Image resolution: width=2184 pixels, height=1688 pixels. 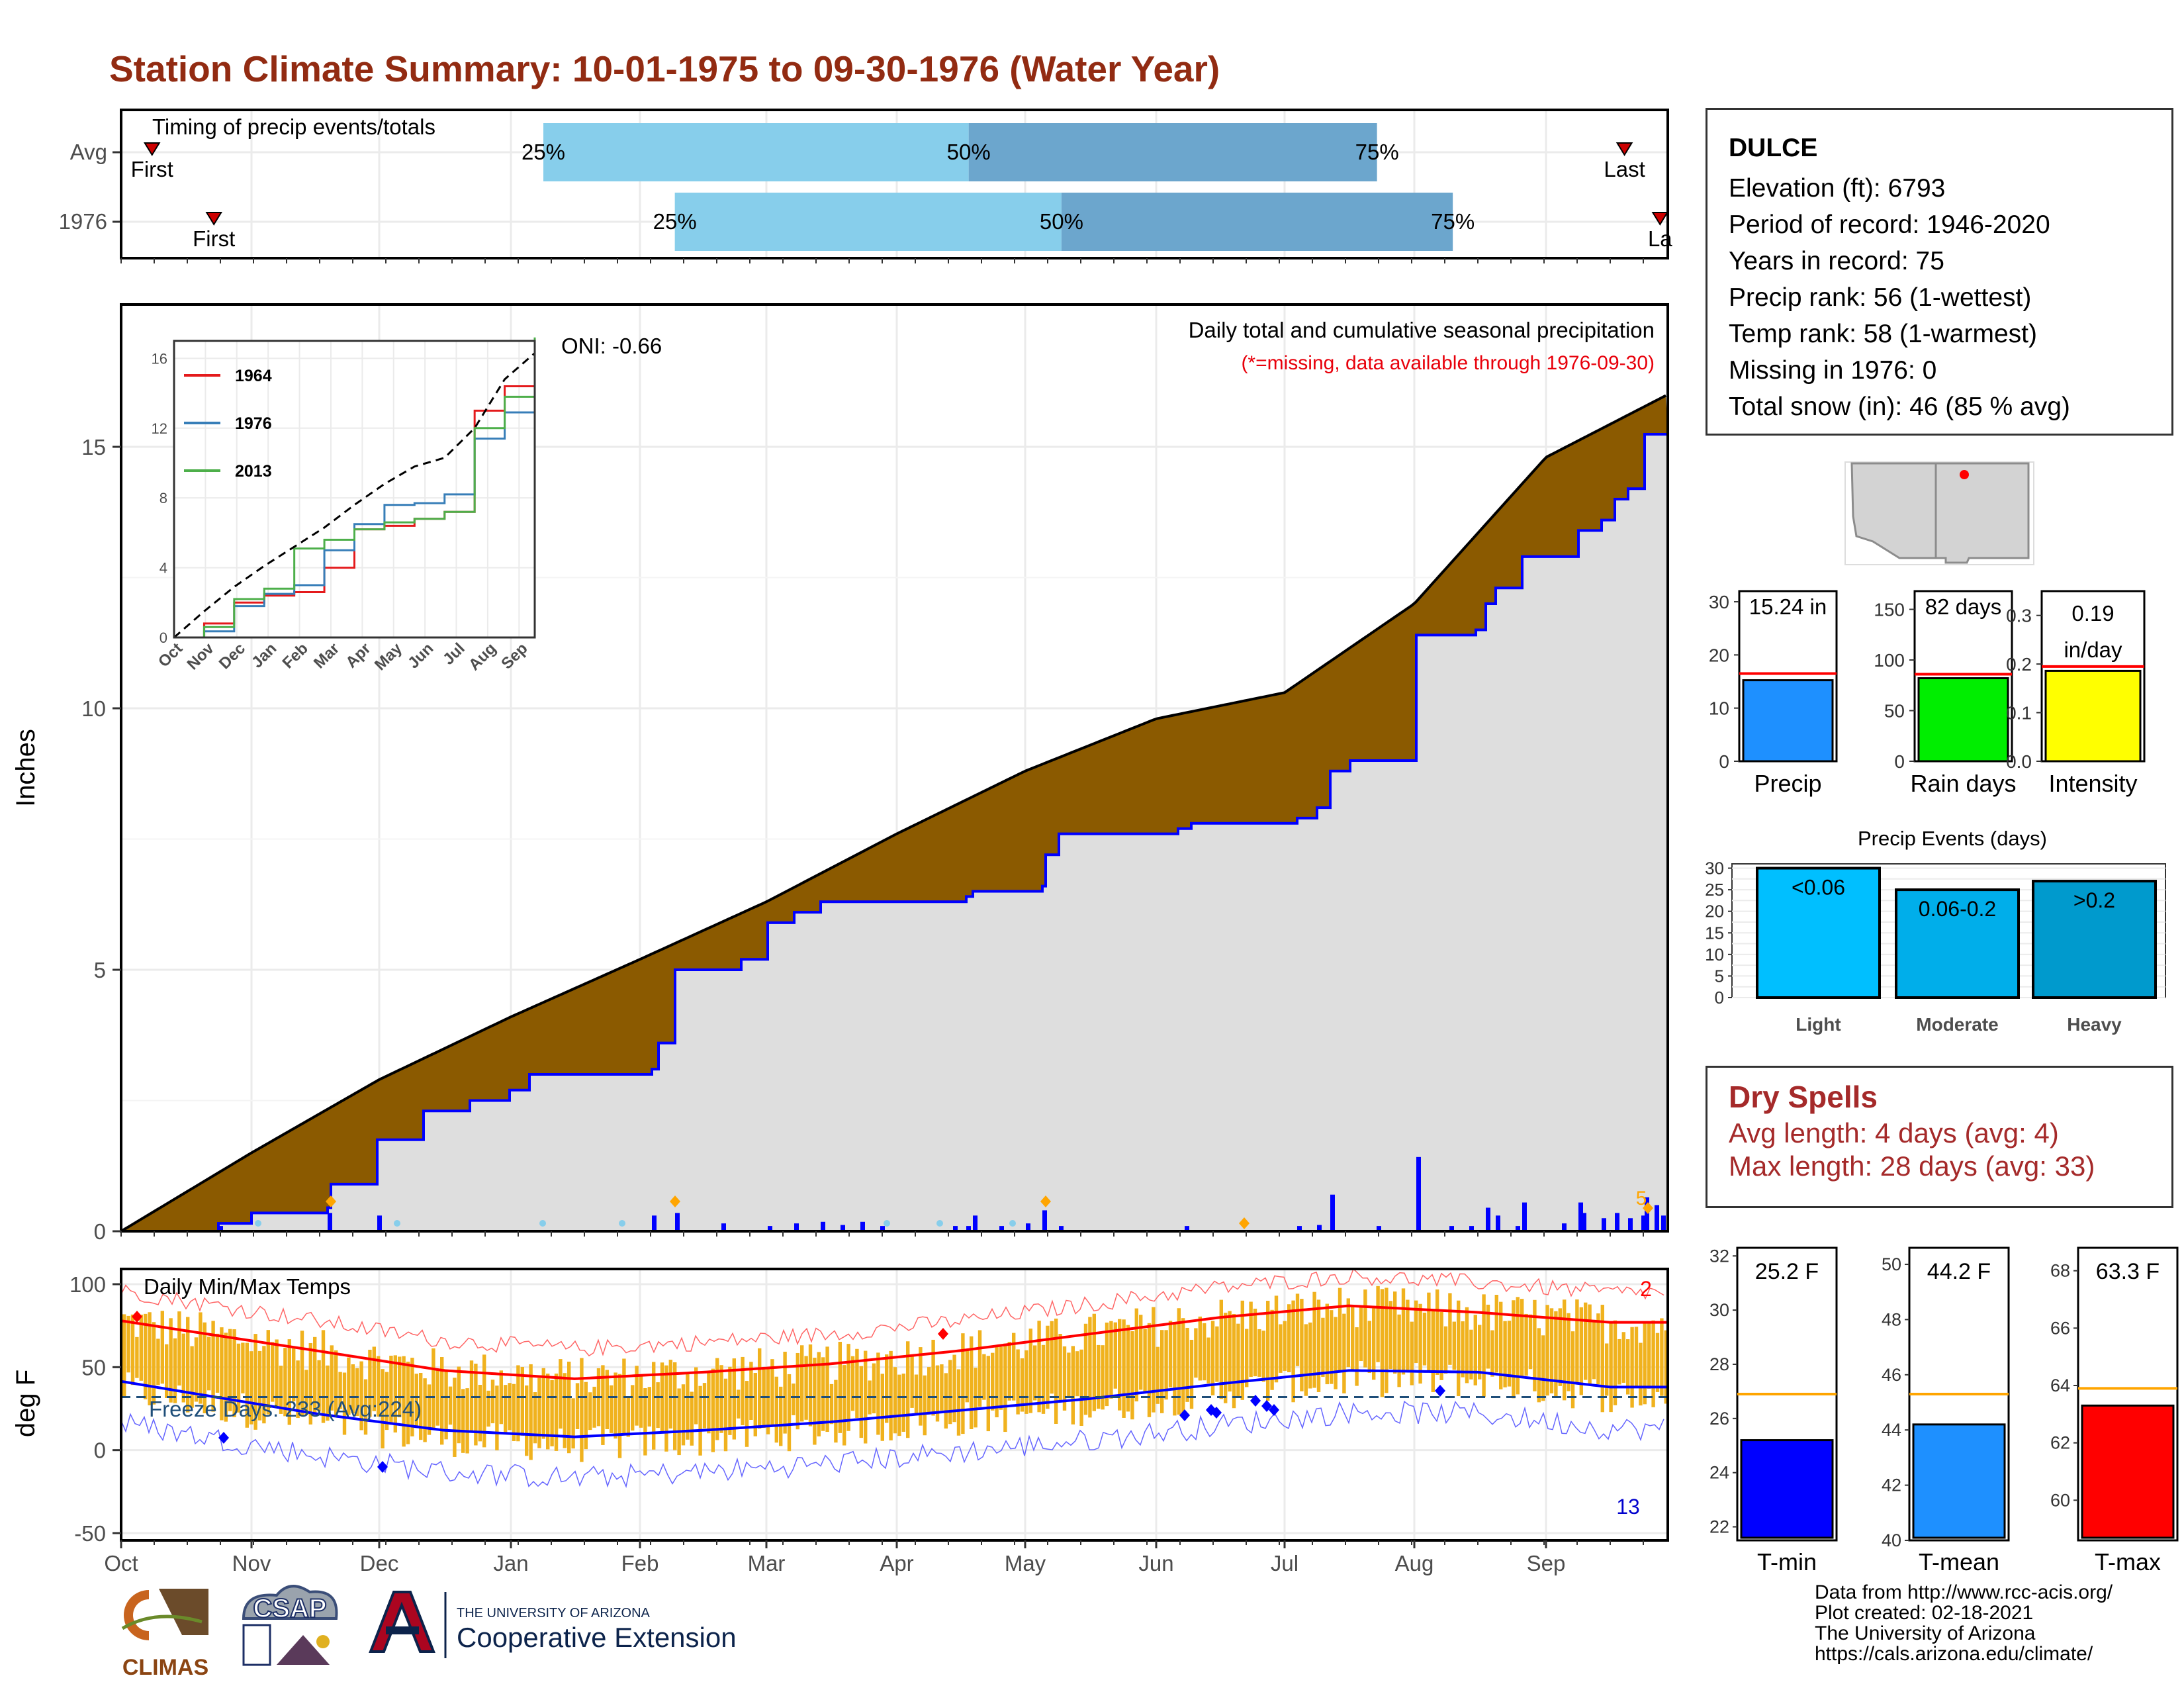 What do you see at coordinates (1719, 1364) in the screenshot?
I see `temp-bar-ytick: 28` at bounding box center [1719, 1364].